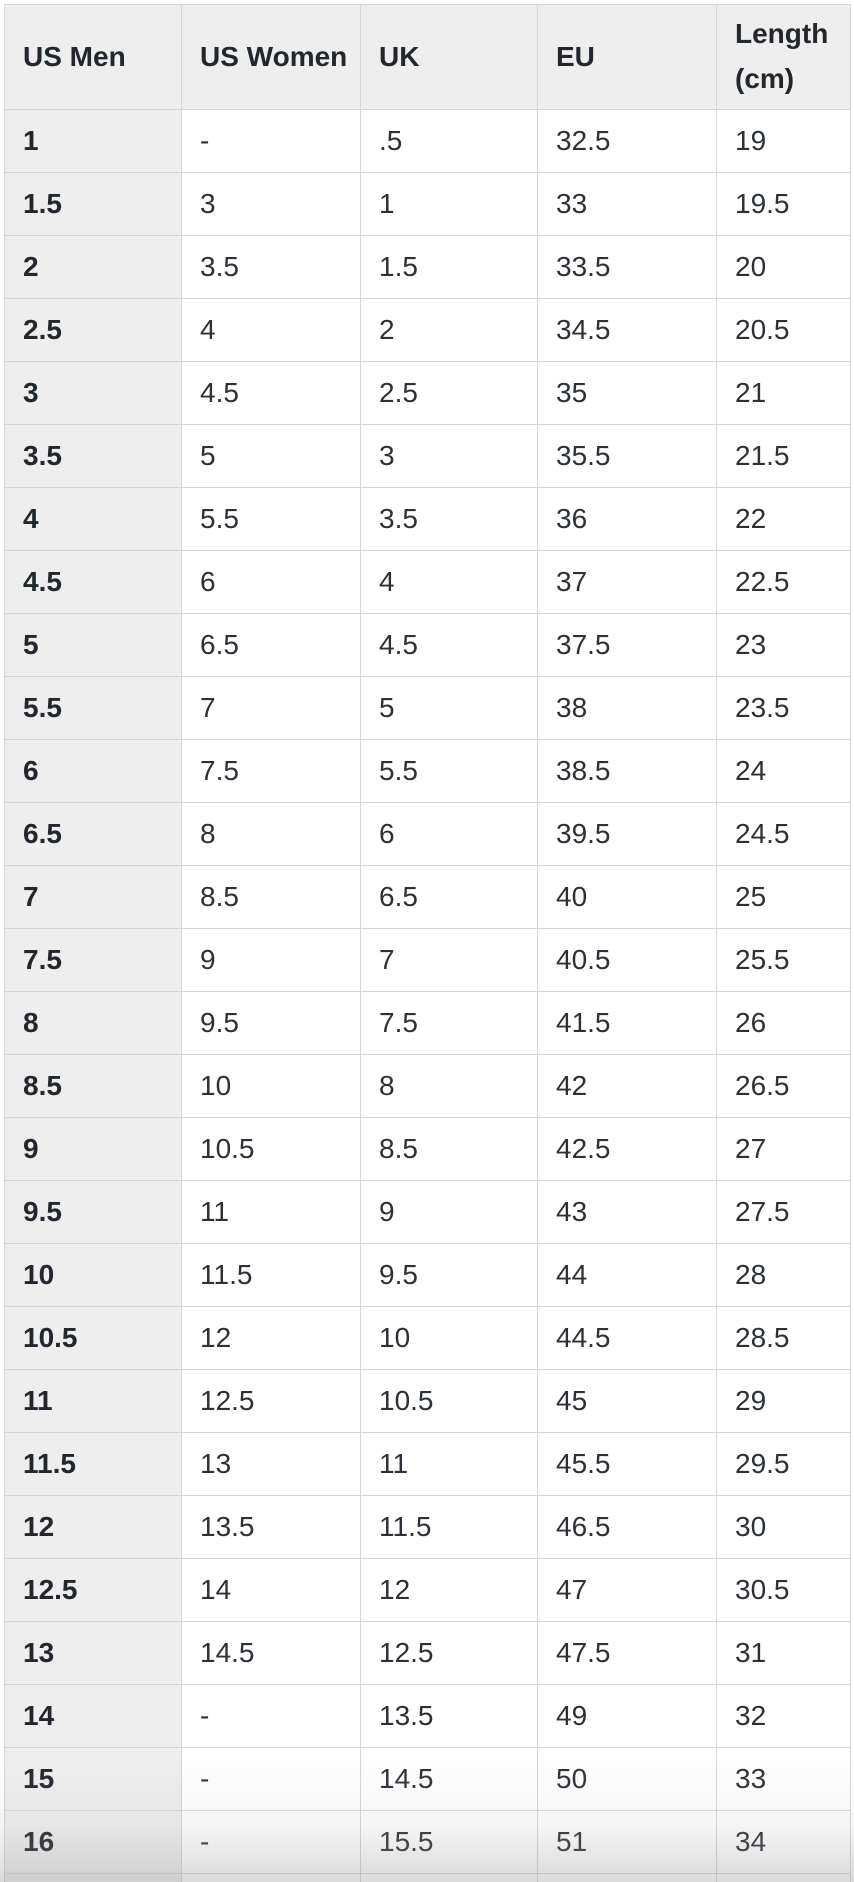 This screenshot has width=854, height=1882. Describe the element at coordinates (783, 1590) in the screenshot. I see `cell: 30.5` at that location.